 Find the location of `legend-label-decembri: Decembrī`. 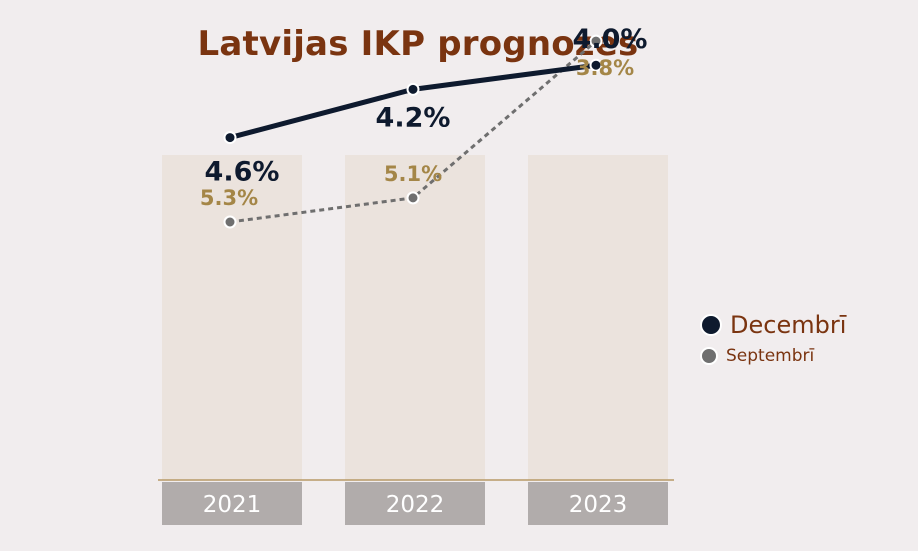

legend-label-decembri: Decembrī is located at coordinates (788, 325).